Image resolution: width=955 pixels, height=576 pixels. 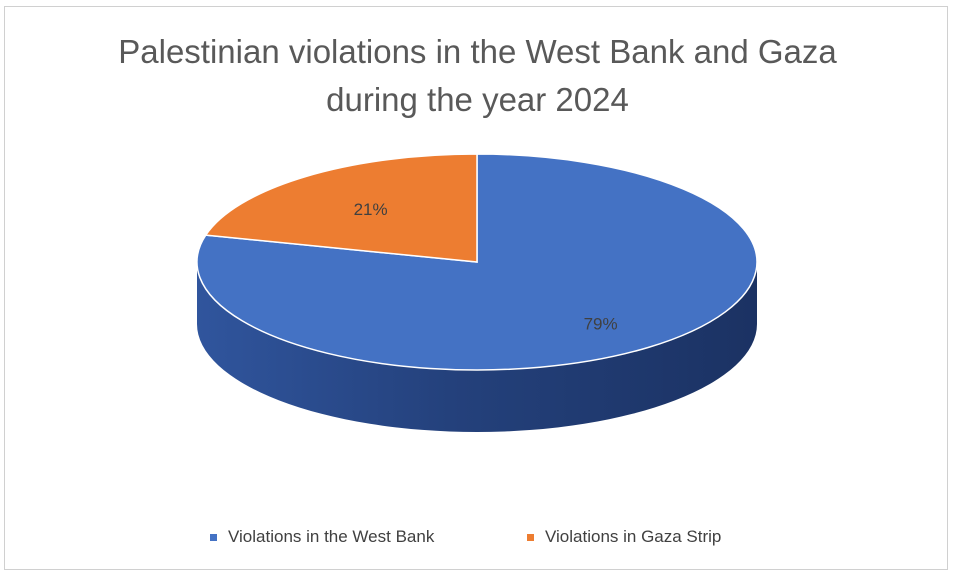 What do you see at coordinates (633, 536) in the screenshot?
I see `legend-label-gaza-strip: Violations in Gaza Strip` at bounding box center [633, 536].